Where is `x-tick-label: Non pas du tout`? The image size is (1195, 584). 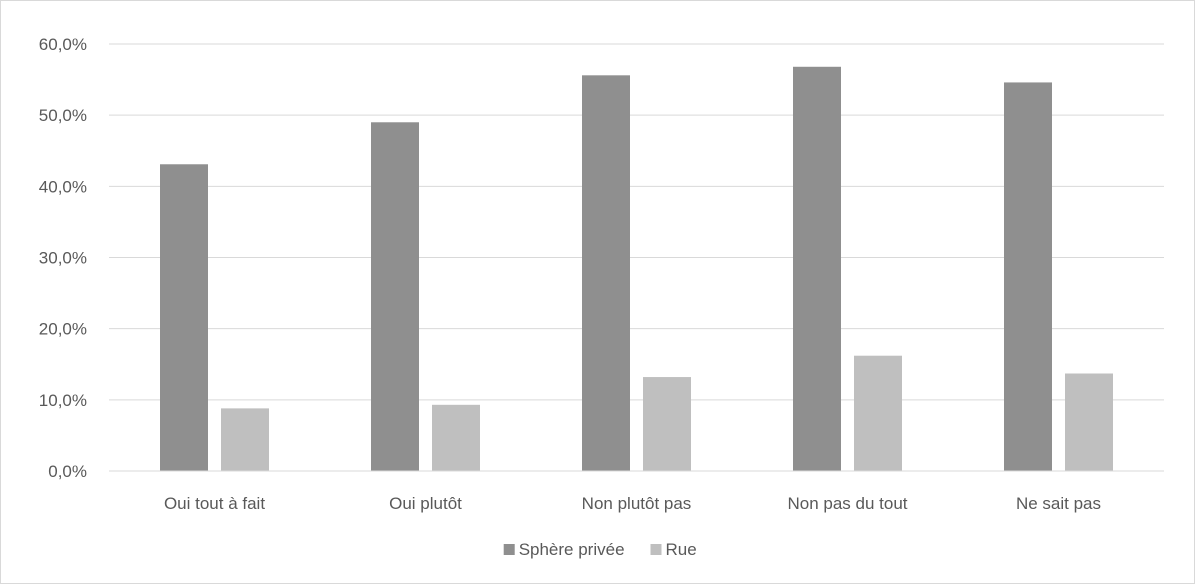 x-tick-label: Non pas du tout is located at coordinates (847, 503).